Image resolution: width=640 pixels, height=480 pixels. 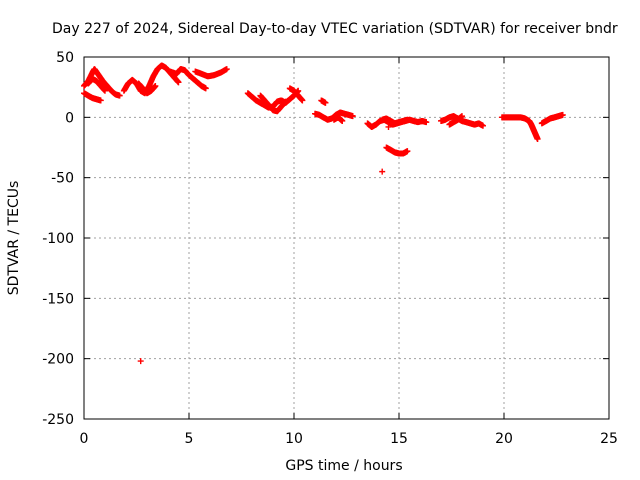 What do you see at coordinates (609, 439) in the screenshot?
I see `x-tick-label: 25` at bounding box center [609, 439].